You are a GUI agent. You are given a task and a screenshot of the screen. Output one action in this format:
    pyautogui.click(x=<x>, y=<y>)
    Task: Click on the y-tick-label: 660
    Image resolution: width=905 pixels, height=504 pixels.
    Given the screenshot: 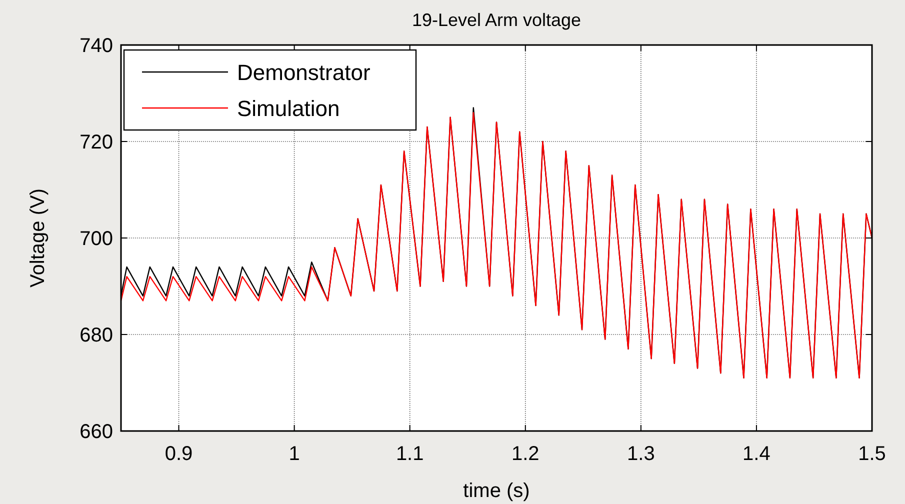 What is the action you would take?
    pyautogui.click(x=96, y=432)
    